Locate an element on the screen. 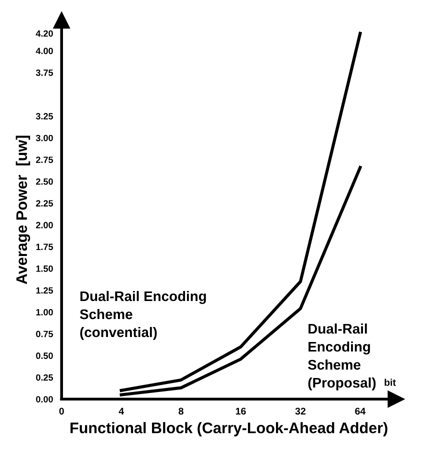  x-tick-label: 32 is located at coordinates (300, 411).